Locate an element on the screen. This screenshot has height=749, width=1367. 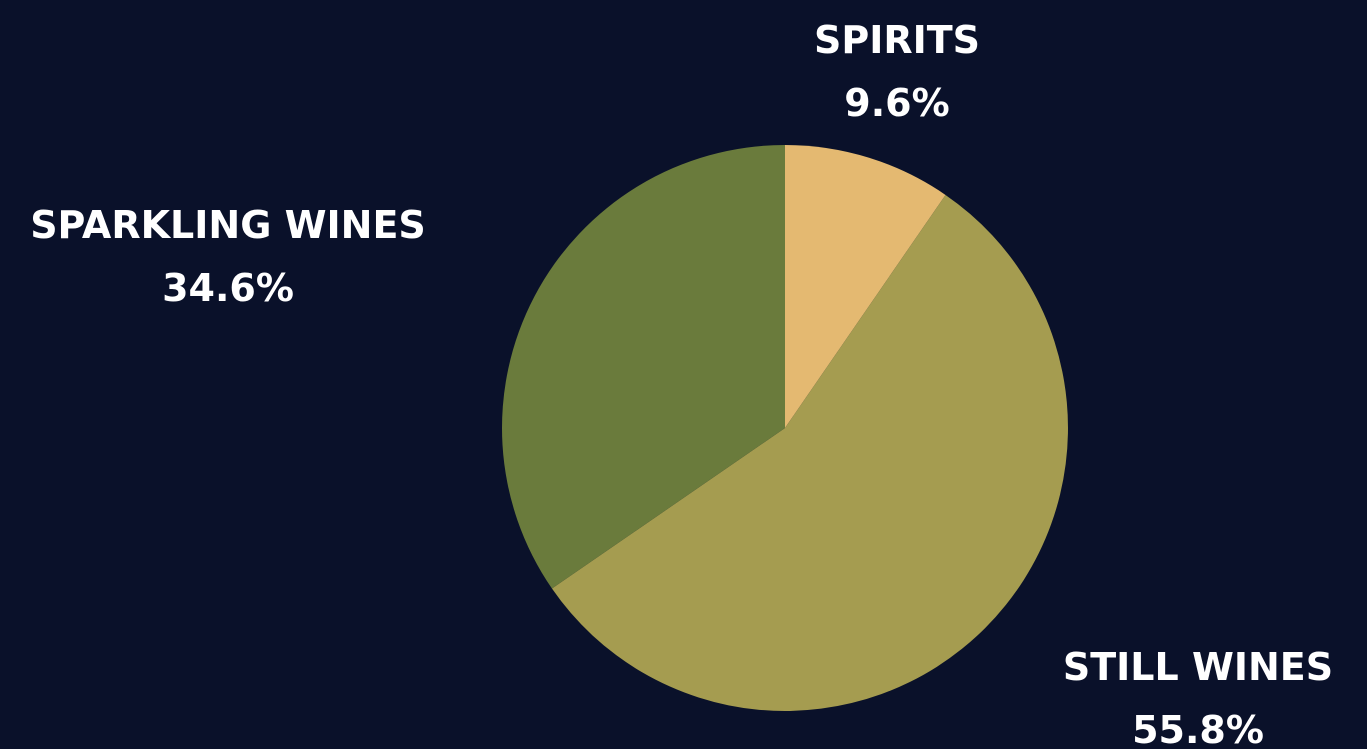
slice-value-still-wines: 55.8% is located at coordinates (1198, 728).